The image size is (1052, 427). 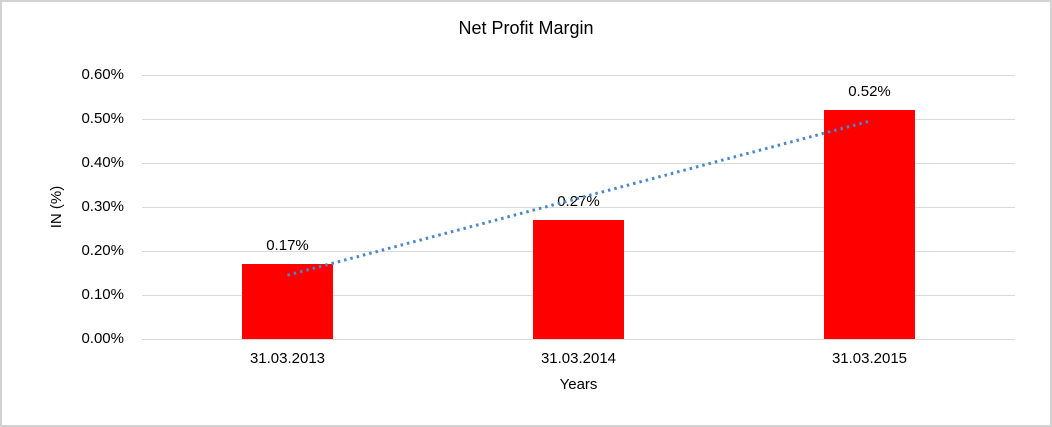 I want to click on y-tick-label: 0.00%, so click(x=102, y=338).